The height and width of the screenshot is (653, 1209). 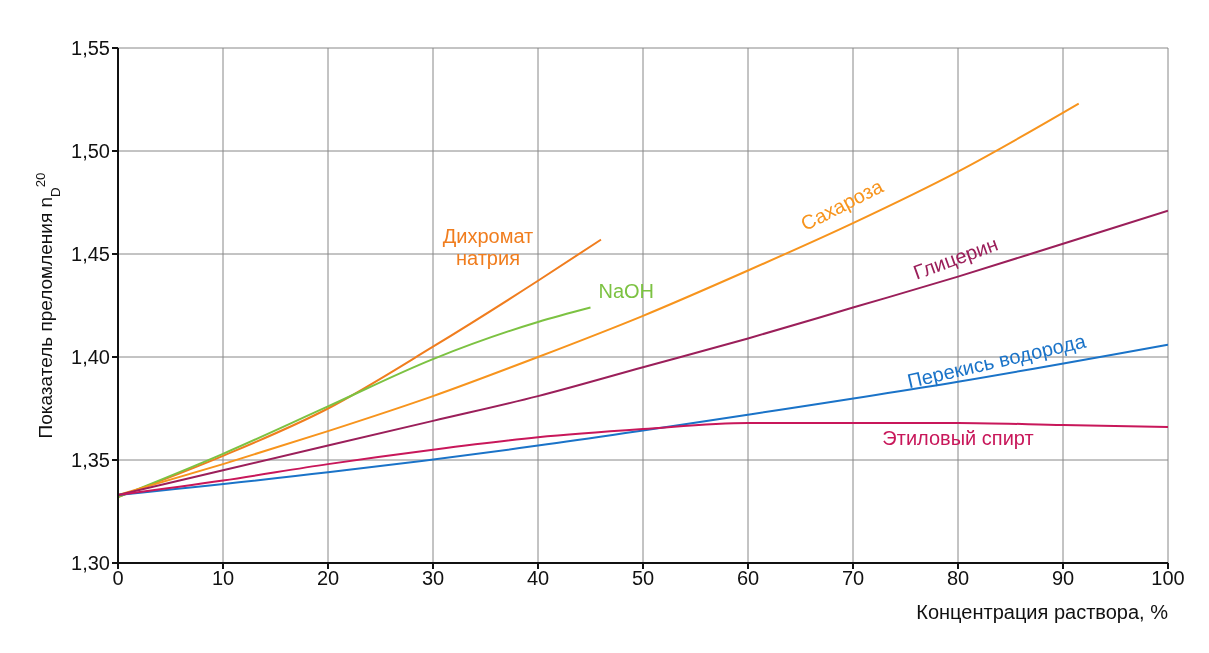 I want to click on x-tick-label: 10, so click(x=223, y=578).